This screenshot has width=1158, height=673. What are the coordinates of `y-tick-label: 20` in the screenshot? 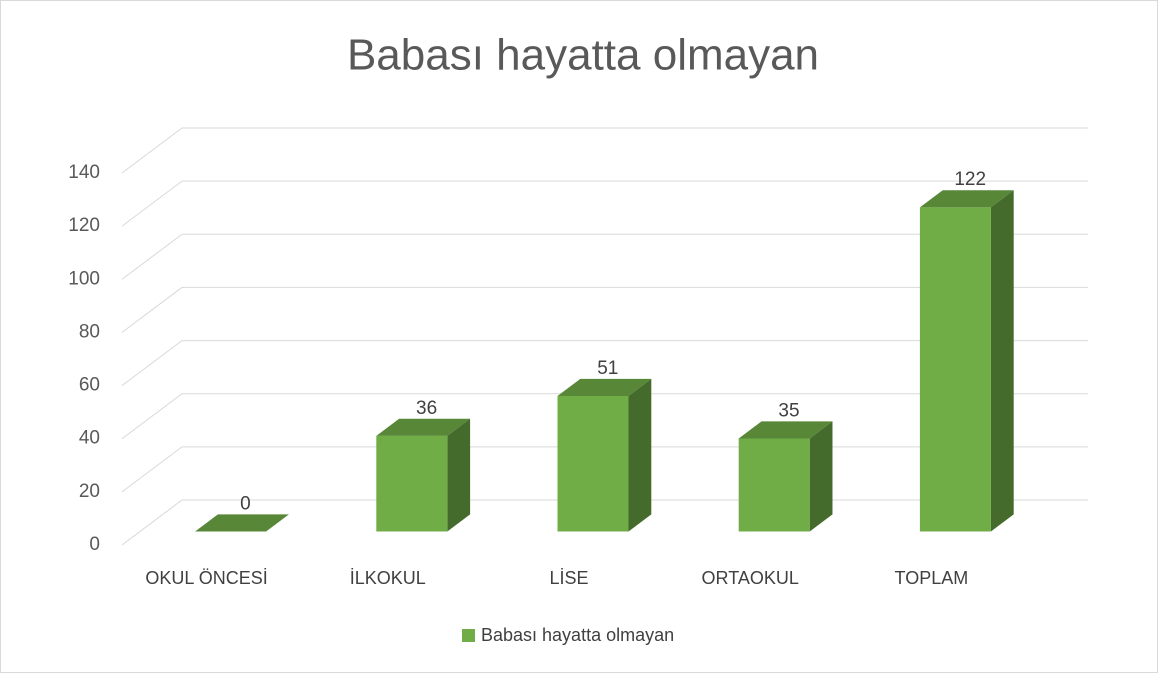 It's located at (89, 491).